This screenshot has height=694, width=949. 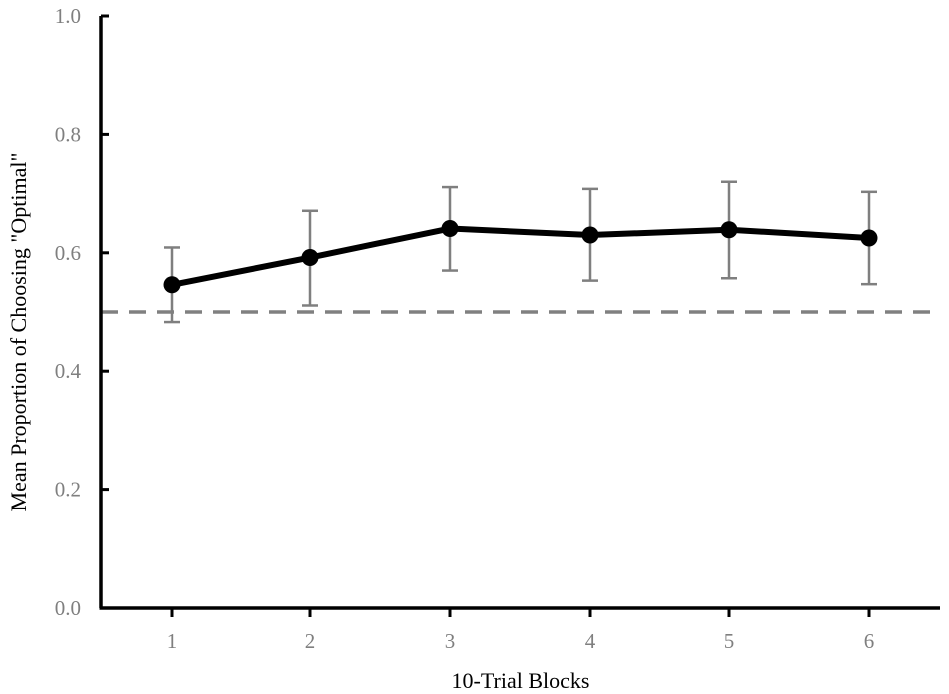 I want to click on y-tick-label: 0.2, so click(x=68, y=490).